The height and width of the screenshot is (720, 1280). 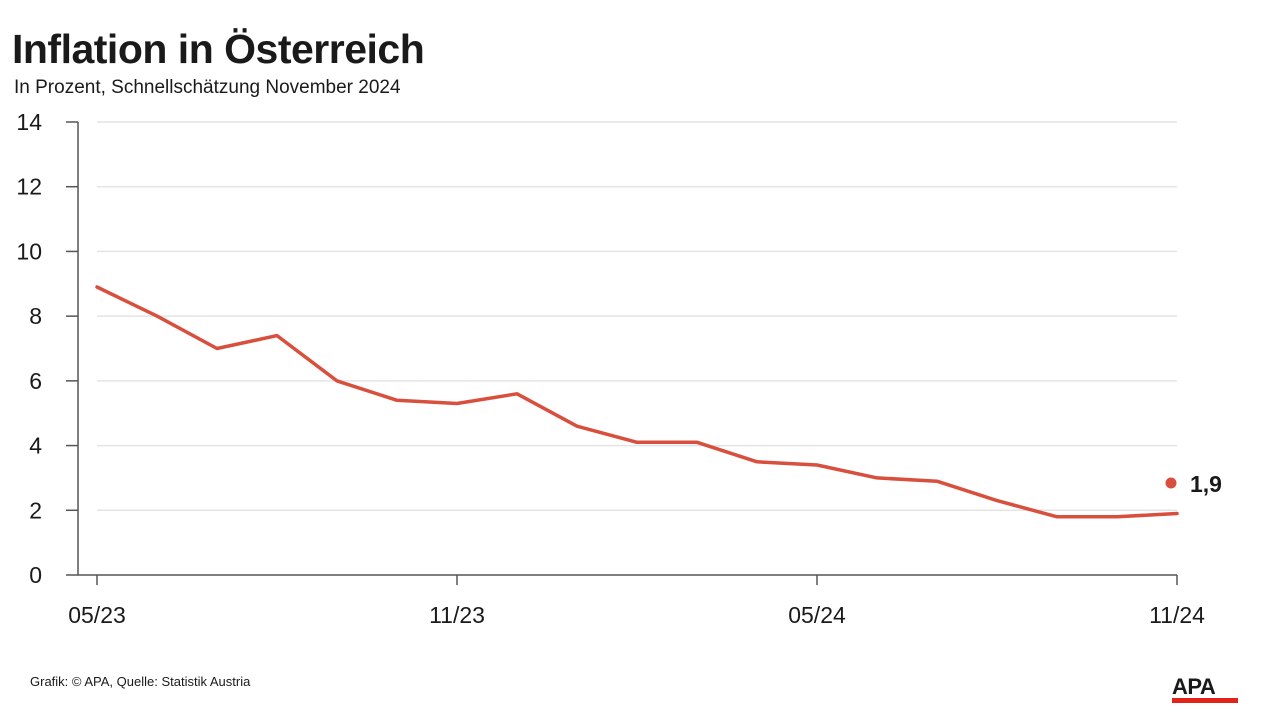 I want to click on y-tick-label: 4, so click(x=35, y=446).